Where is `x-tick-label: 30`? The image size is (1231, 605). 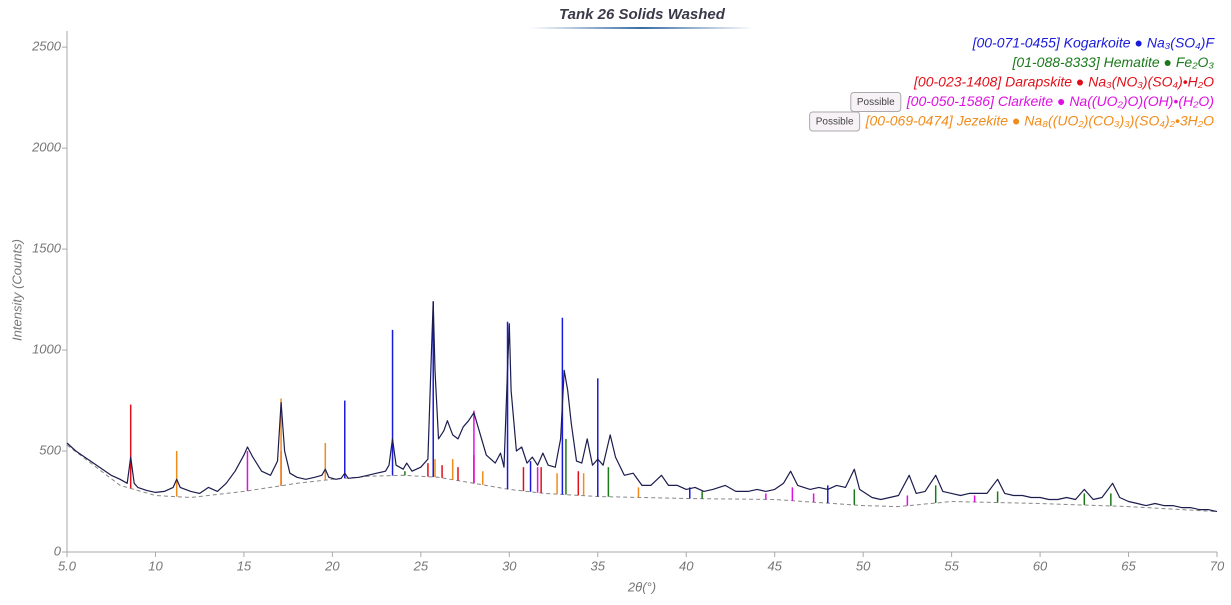 x-tick-label: 30 is located at coordinates (509, 565).